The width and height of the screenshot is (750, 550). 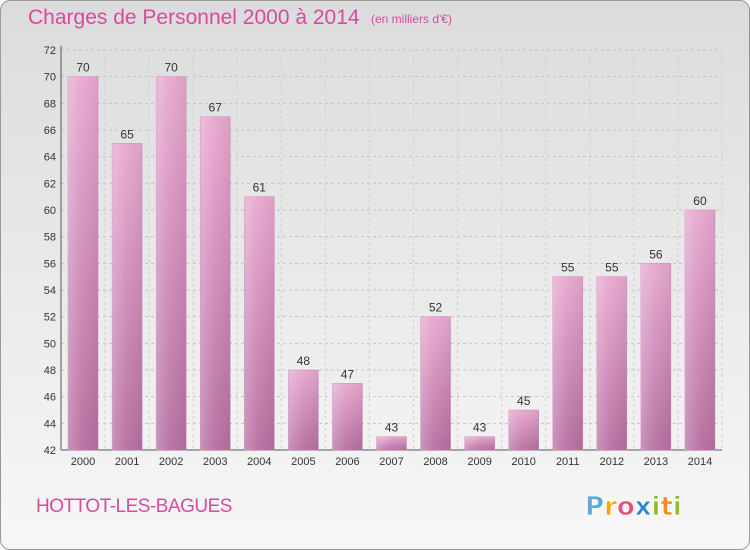 What do you see at coordinates (435, 462) in the screenshot?
I see `x-tick-label: 2008` at bounding box center [435, 462].